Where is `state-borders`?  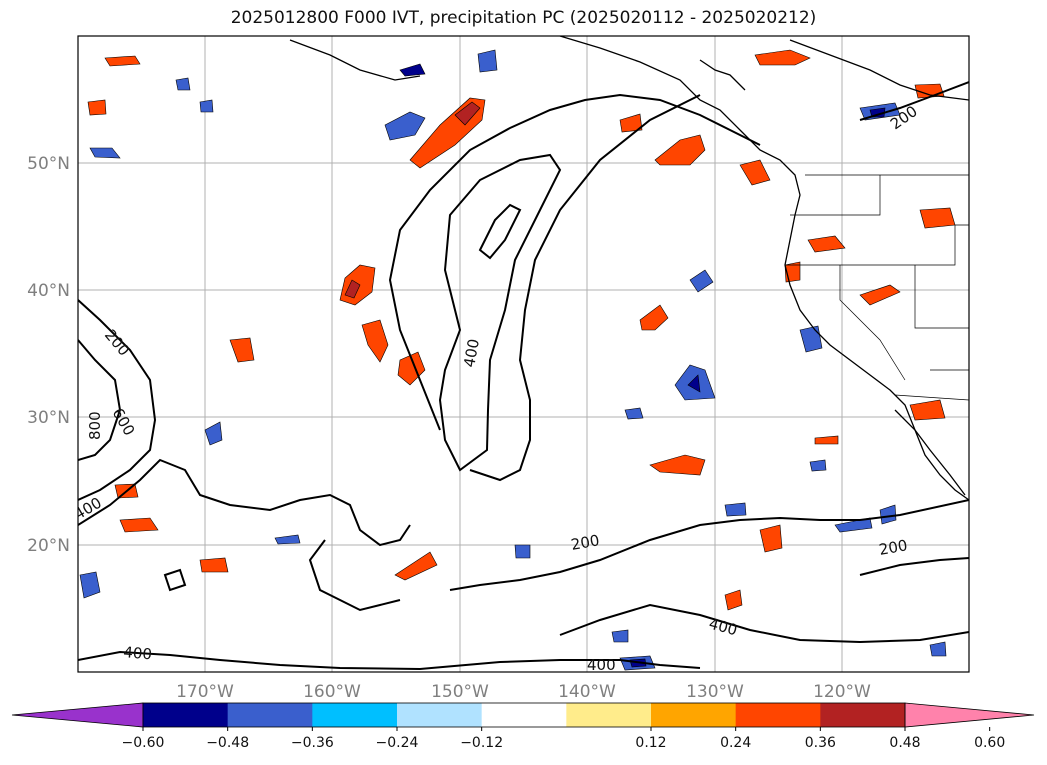
state-borders is located at coordinates (877, 287).